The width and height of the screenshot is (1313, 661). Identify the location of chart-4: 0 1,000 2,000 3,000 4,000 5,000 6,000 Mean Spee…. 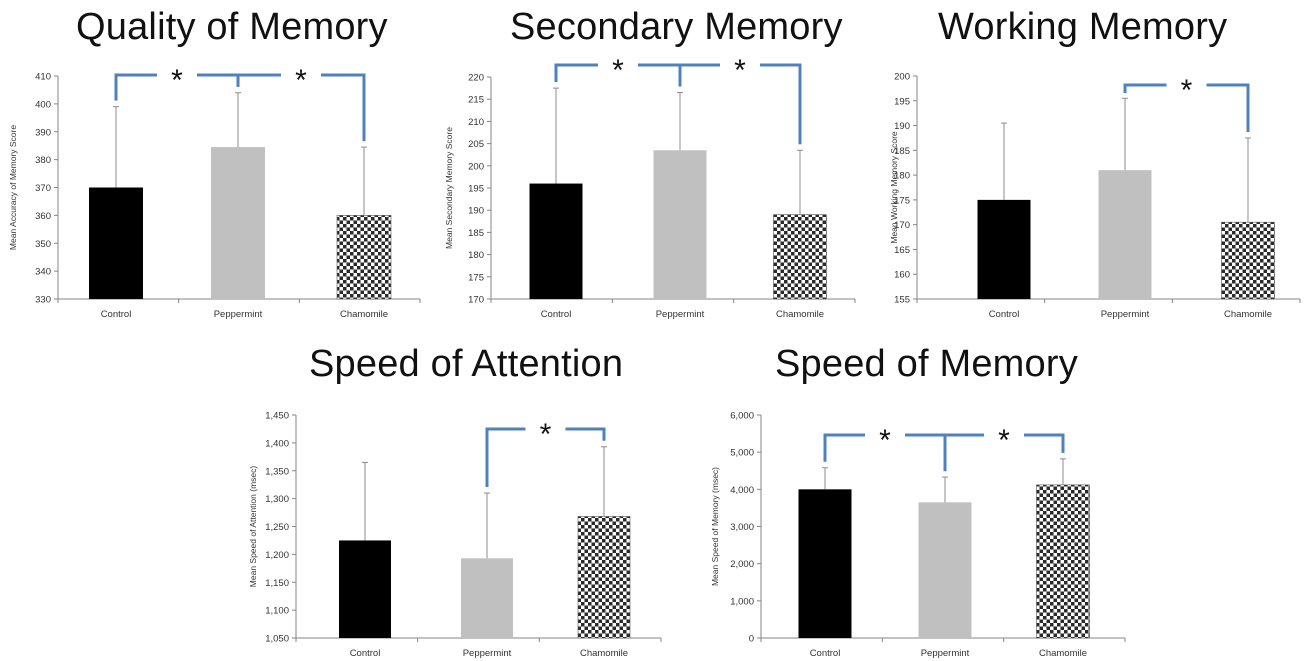
(918, 535).